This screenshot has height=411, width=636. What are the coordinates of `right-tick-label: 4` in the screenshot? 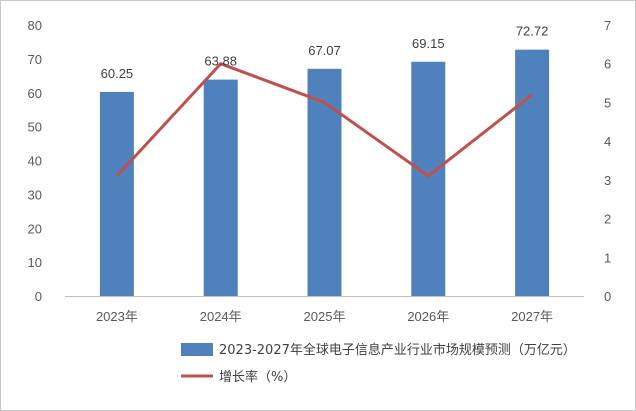 It's located at (607, 141).